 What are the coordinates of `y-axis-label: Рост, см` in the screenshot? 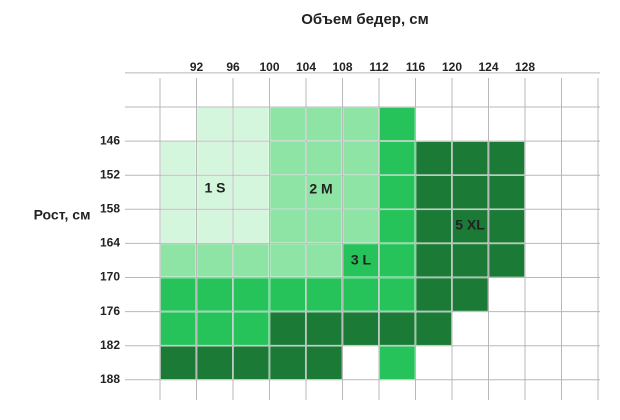 It's located at (62, 215).